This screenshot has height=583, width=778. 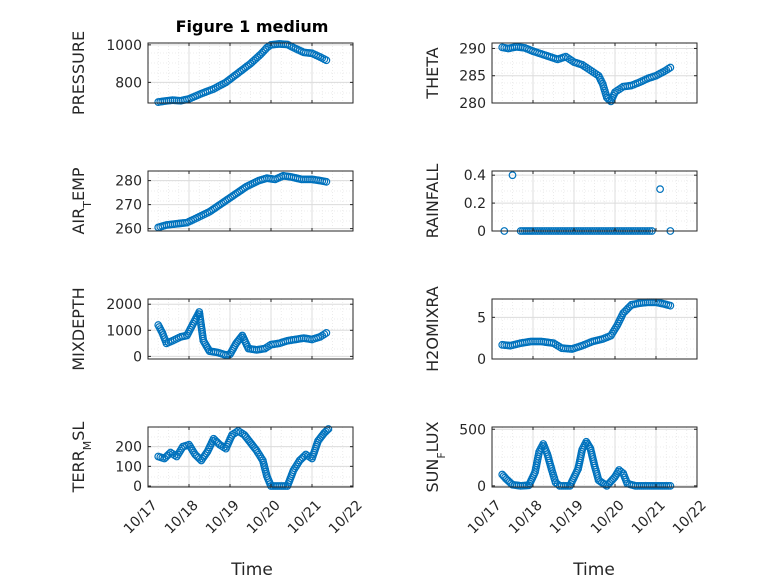 What do you see at coordinates (78, 471) in the screenshot?
I see `y-axis-label-part: TERR` at bounding box center [78, 471].